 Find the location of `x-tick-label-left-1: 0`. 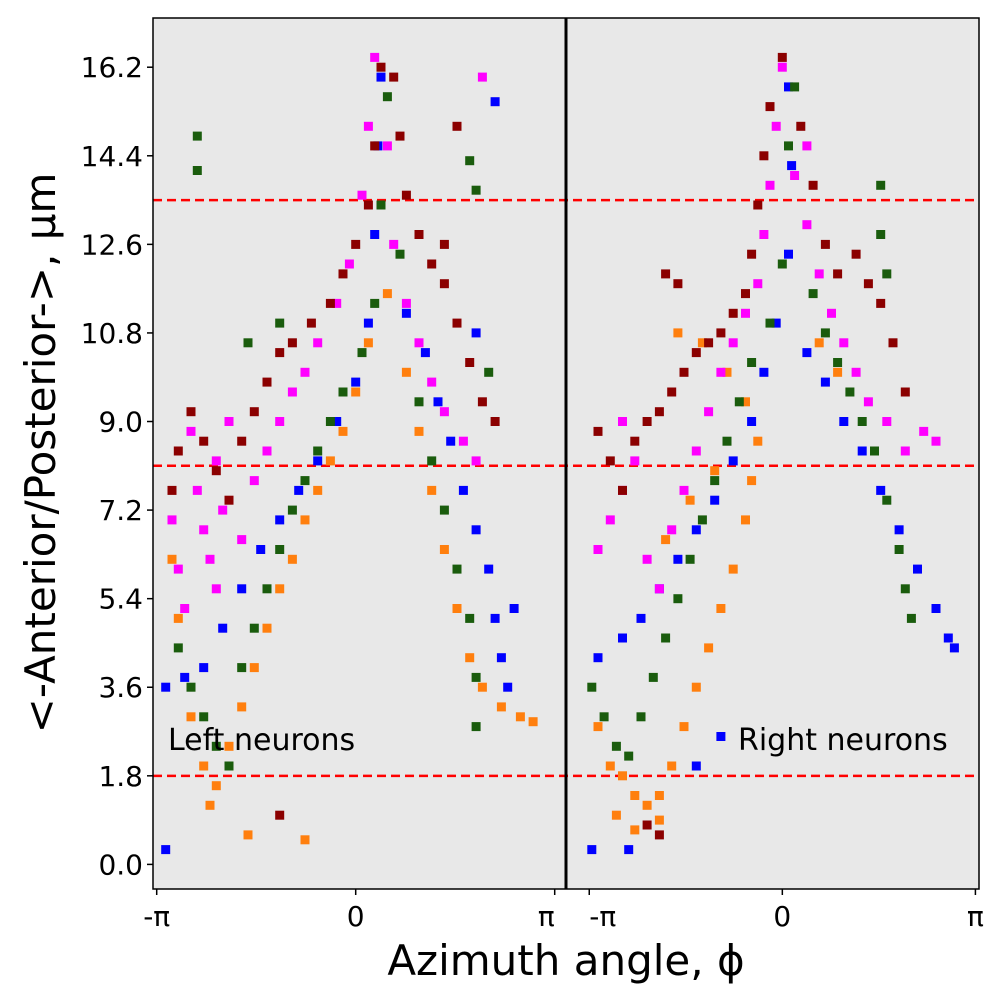

x-tick-label-left-1: 0 is located at coordinates (356, 916).